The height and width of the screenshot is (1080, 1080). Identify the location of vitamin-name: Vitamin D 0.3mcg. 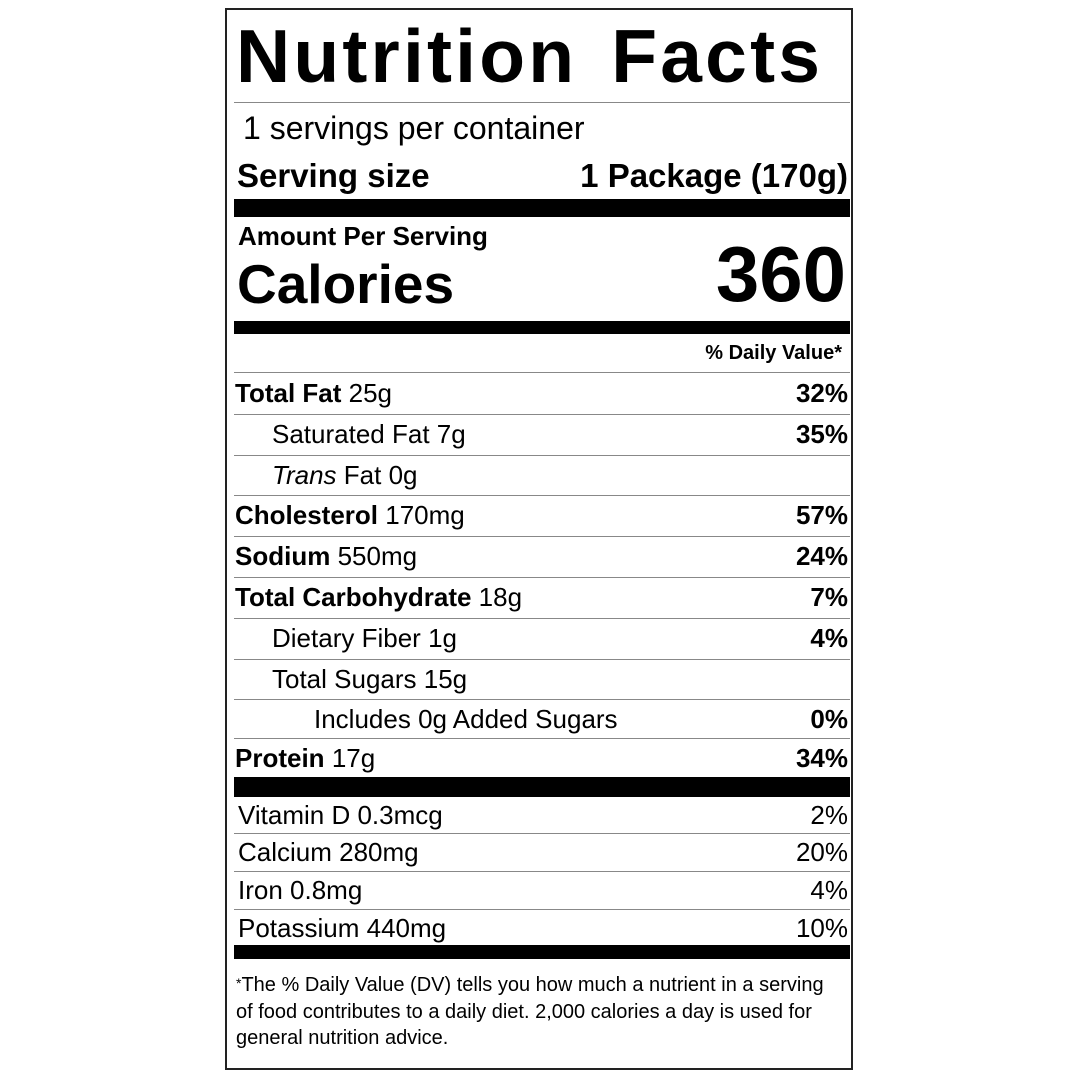
(340, 814).